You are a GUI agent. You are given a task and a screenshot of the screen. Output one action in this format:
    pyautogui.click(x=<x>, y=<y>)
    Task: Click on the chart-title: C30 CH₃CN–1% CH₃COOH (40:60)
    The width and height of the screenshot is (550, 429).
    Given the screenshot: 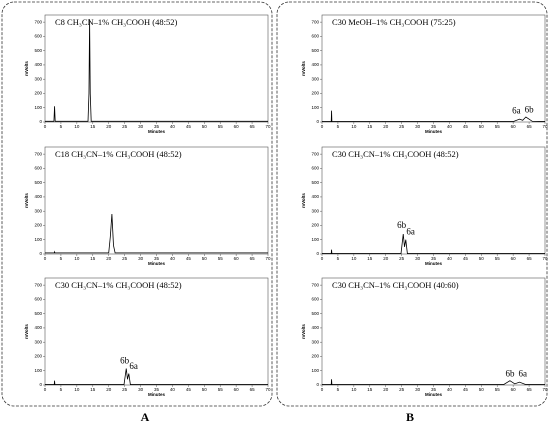 What is the action you would take?
    pyautogui.click(x=395, y=285)
    